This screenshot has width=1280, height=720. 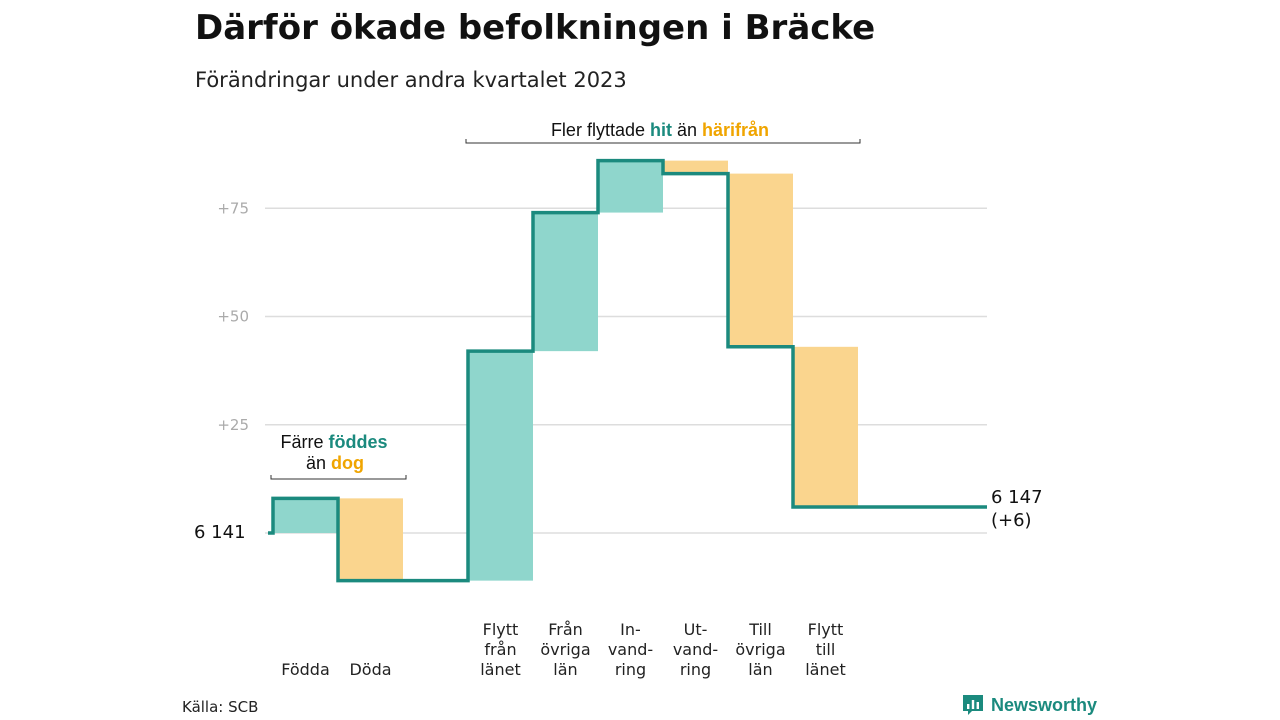 I want to click on category-label: Döda, so click(x=370, y=669).